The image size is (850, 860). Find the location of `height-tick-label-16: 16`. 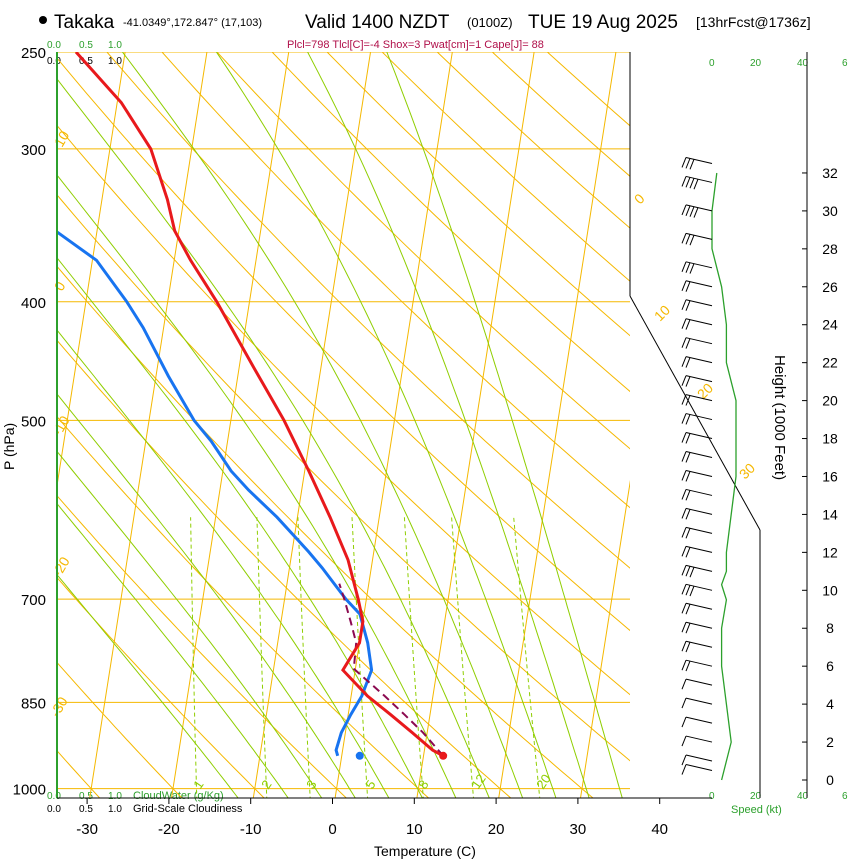

height-tick-label-16: 16 is located at coordinates (830, 476).